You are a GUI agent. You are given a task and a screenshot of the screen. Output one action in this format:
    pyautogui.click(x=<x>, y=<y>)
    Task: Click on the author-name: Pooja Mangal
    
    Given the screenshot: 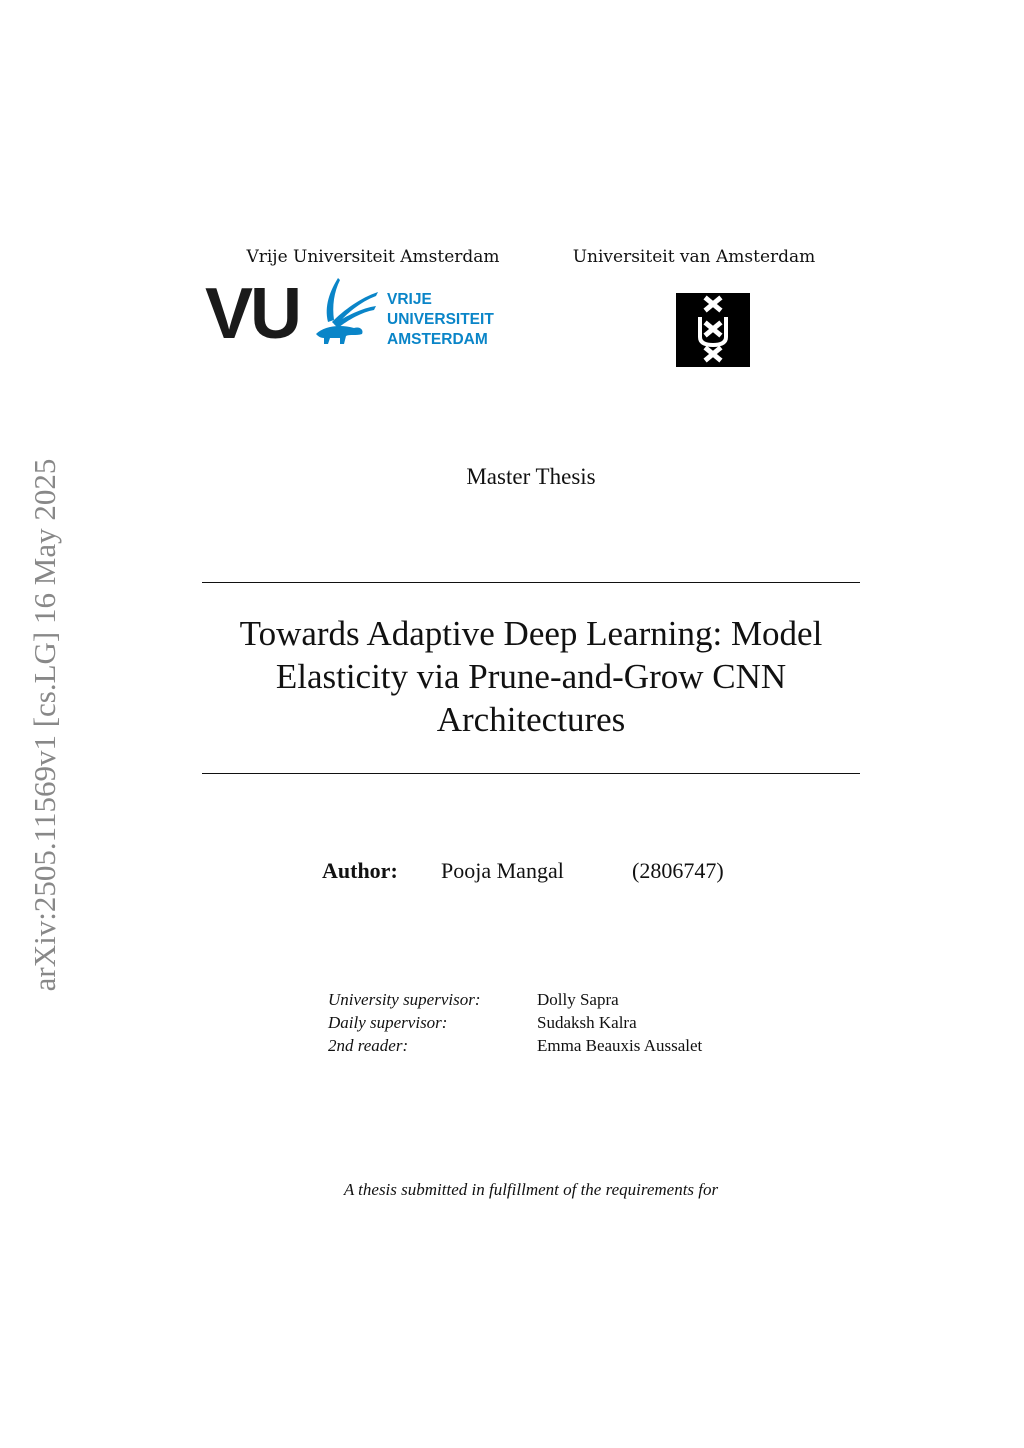 What is the action you would take?
    pyautogui.click(x=502, y=870)
    